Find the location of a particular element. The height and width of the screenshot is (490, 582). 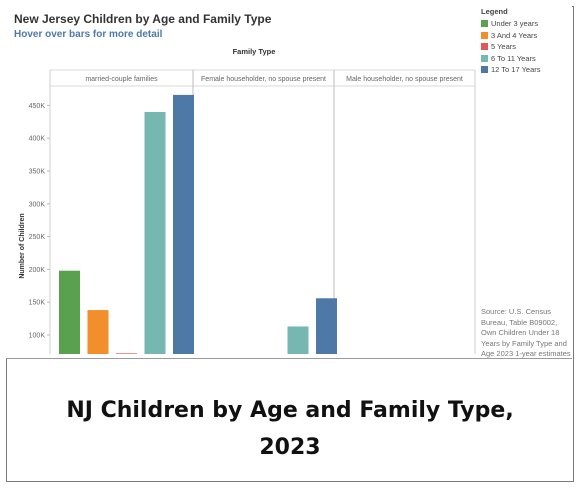

y-tick-label: 400K is located at coordinates (37, 139).